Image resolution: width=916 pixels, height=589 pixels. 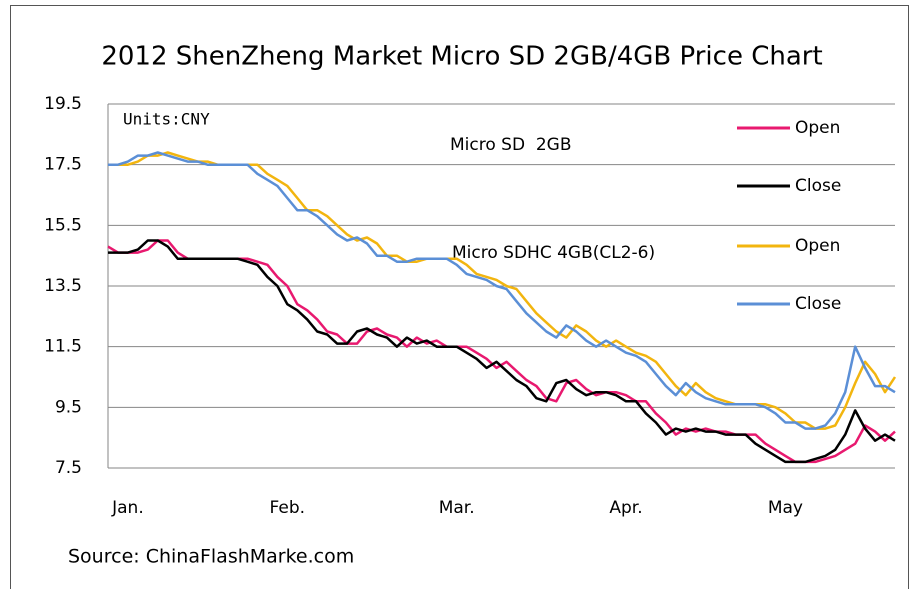 What do you see at coordinates (457, 508) in the screenshot?
I see `x-tick-label: Mar.` at bounding box center [457, 508].